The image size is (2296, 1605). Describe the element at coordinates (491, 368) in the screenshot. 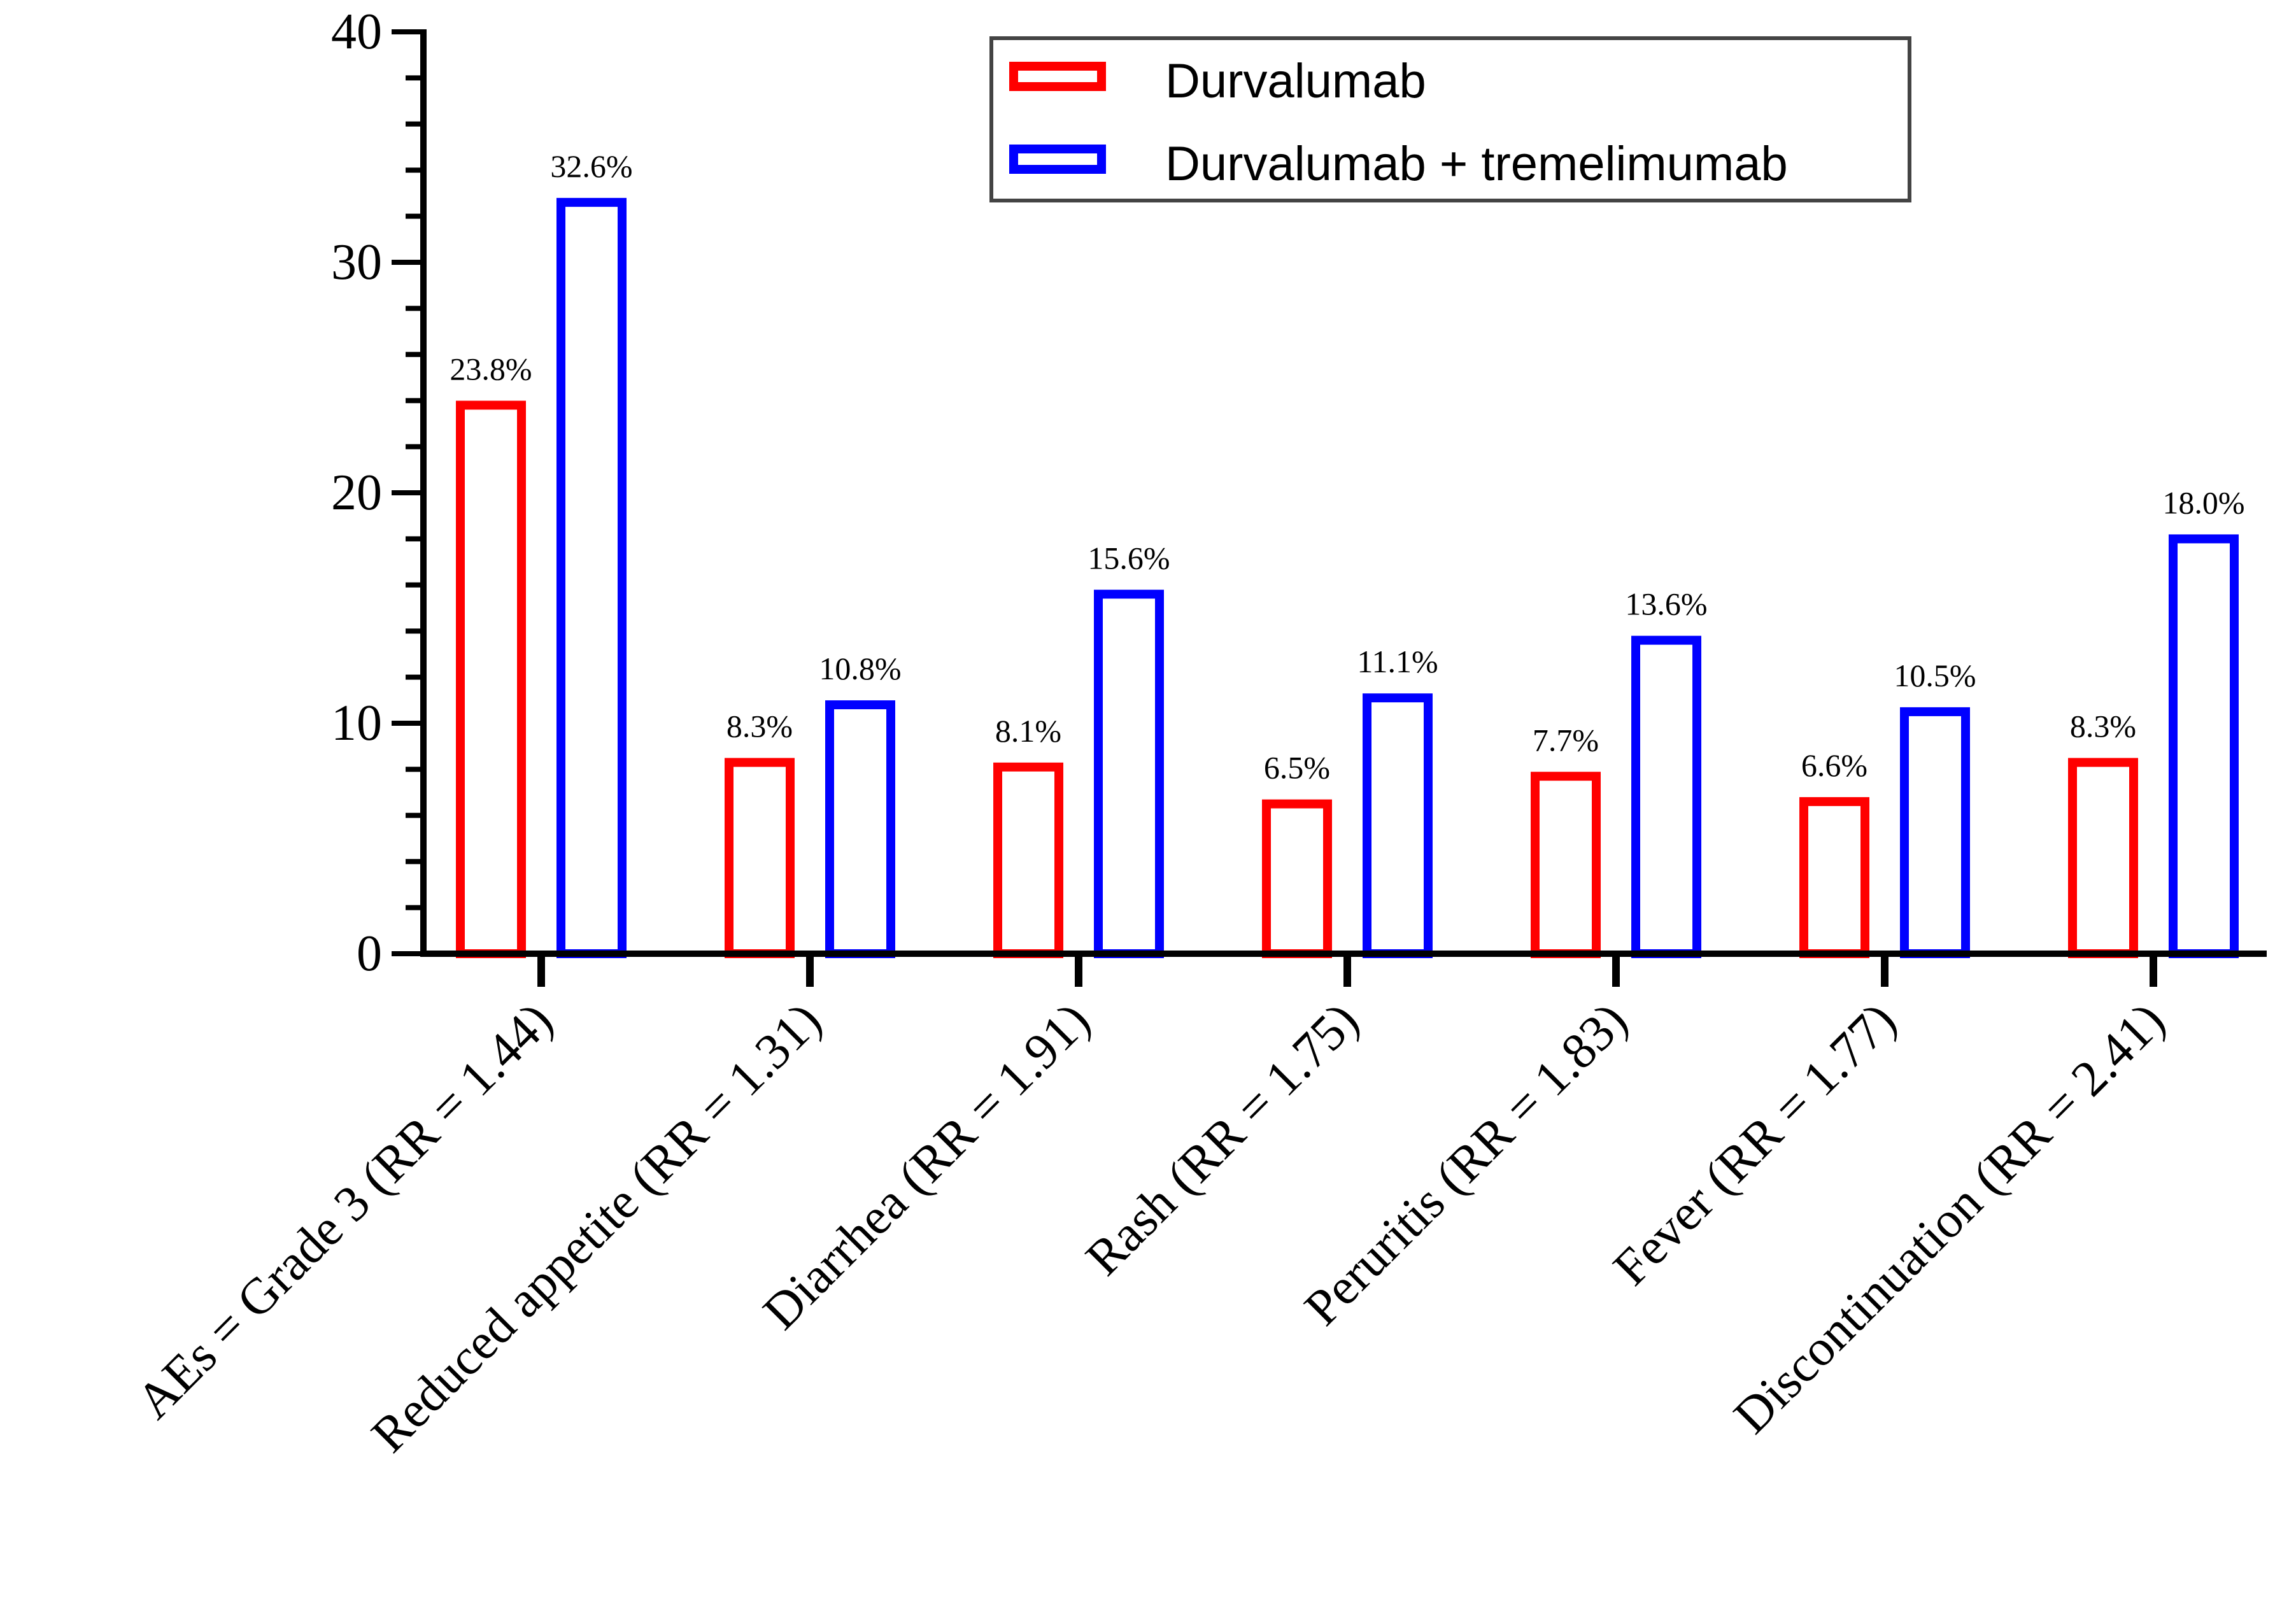

I see `data-label-s0-c0: 23.8%` at that location.